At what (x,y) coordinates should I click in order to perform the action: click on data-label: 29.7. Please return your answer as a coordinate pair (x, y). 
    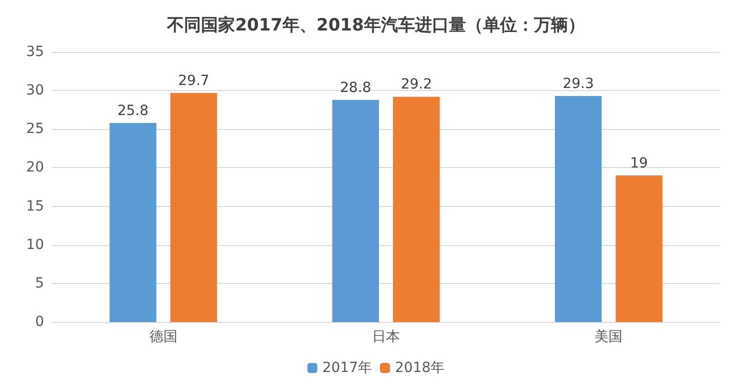
    Looking at the image, I should click on (194, 80).